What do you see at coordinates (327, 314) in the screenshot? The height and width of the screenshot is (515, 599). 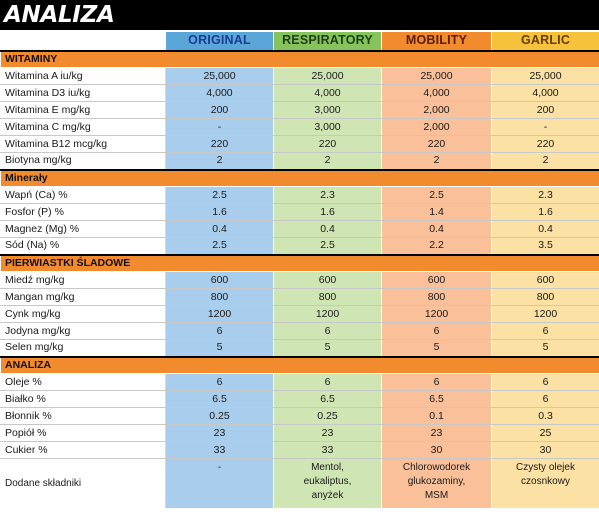 I see `cell-respiratory: 1200` at bounding box center [327, 314].